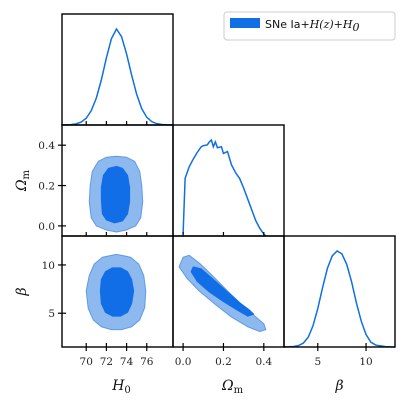 This screenshot has width=407, height=407. I want to click on marginal-H0-curve, so click(117, 76).